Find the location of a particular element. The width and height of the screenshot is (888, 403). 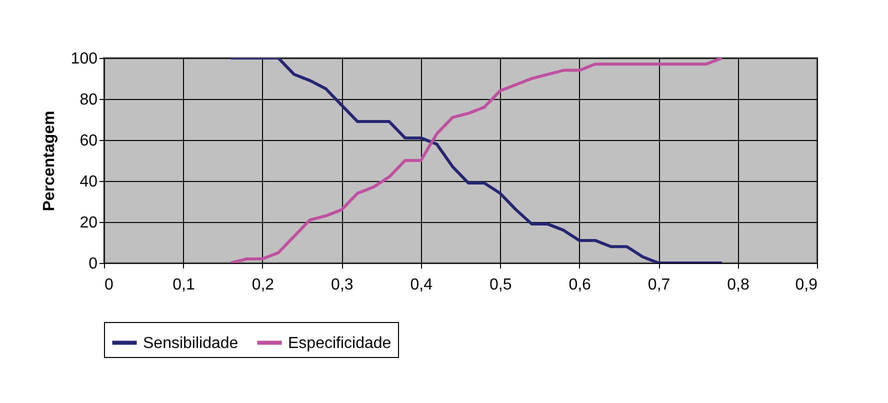

y-axis-title: Percentagem is located at coordinates (49, 161).